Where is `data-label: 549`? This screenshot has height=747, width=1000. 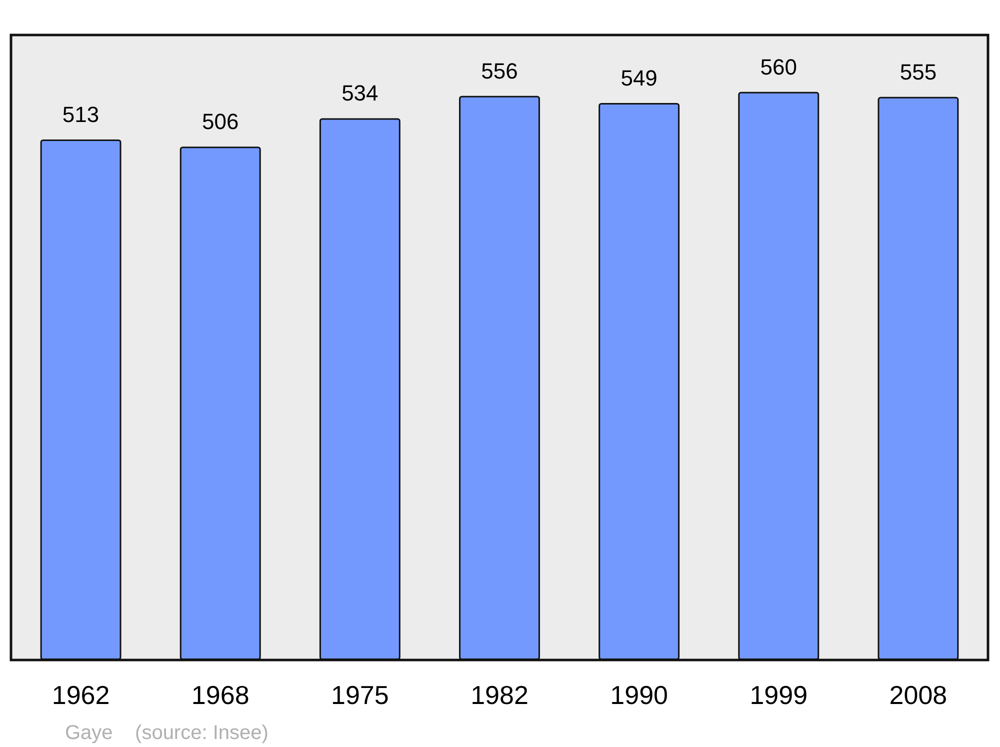 data-label: 549 is located at coordinates (639, 77).